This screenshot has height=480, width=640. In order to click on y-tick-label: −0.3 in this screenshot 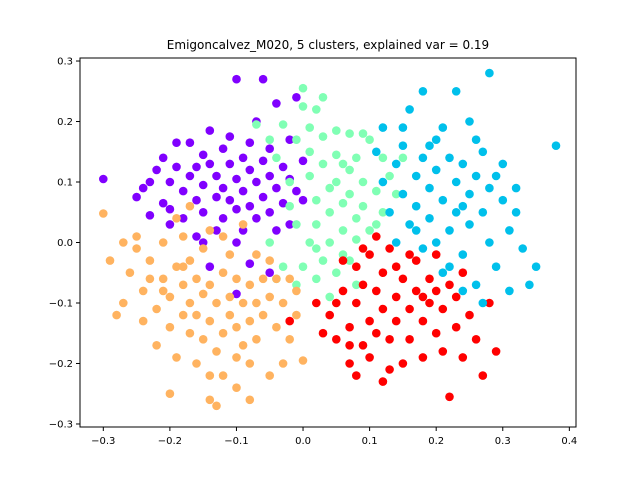, I will do `click(61, 424)`.